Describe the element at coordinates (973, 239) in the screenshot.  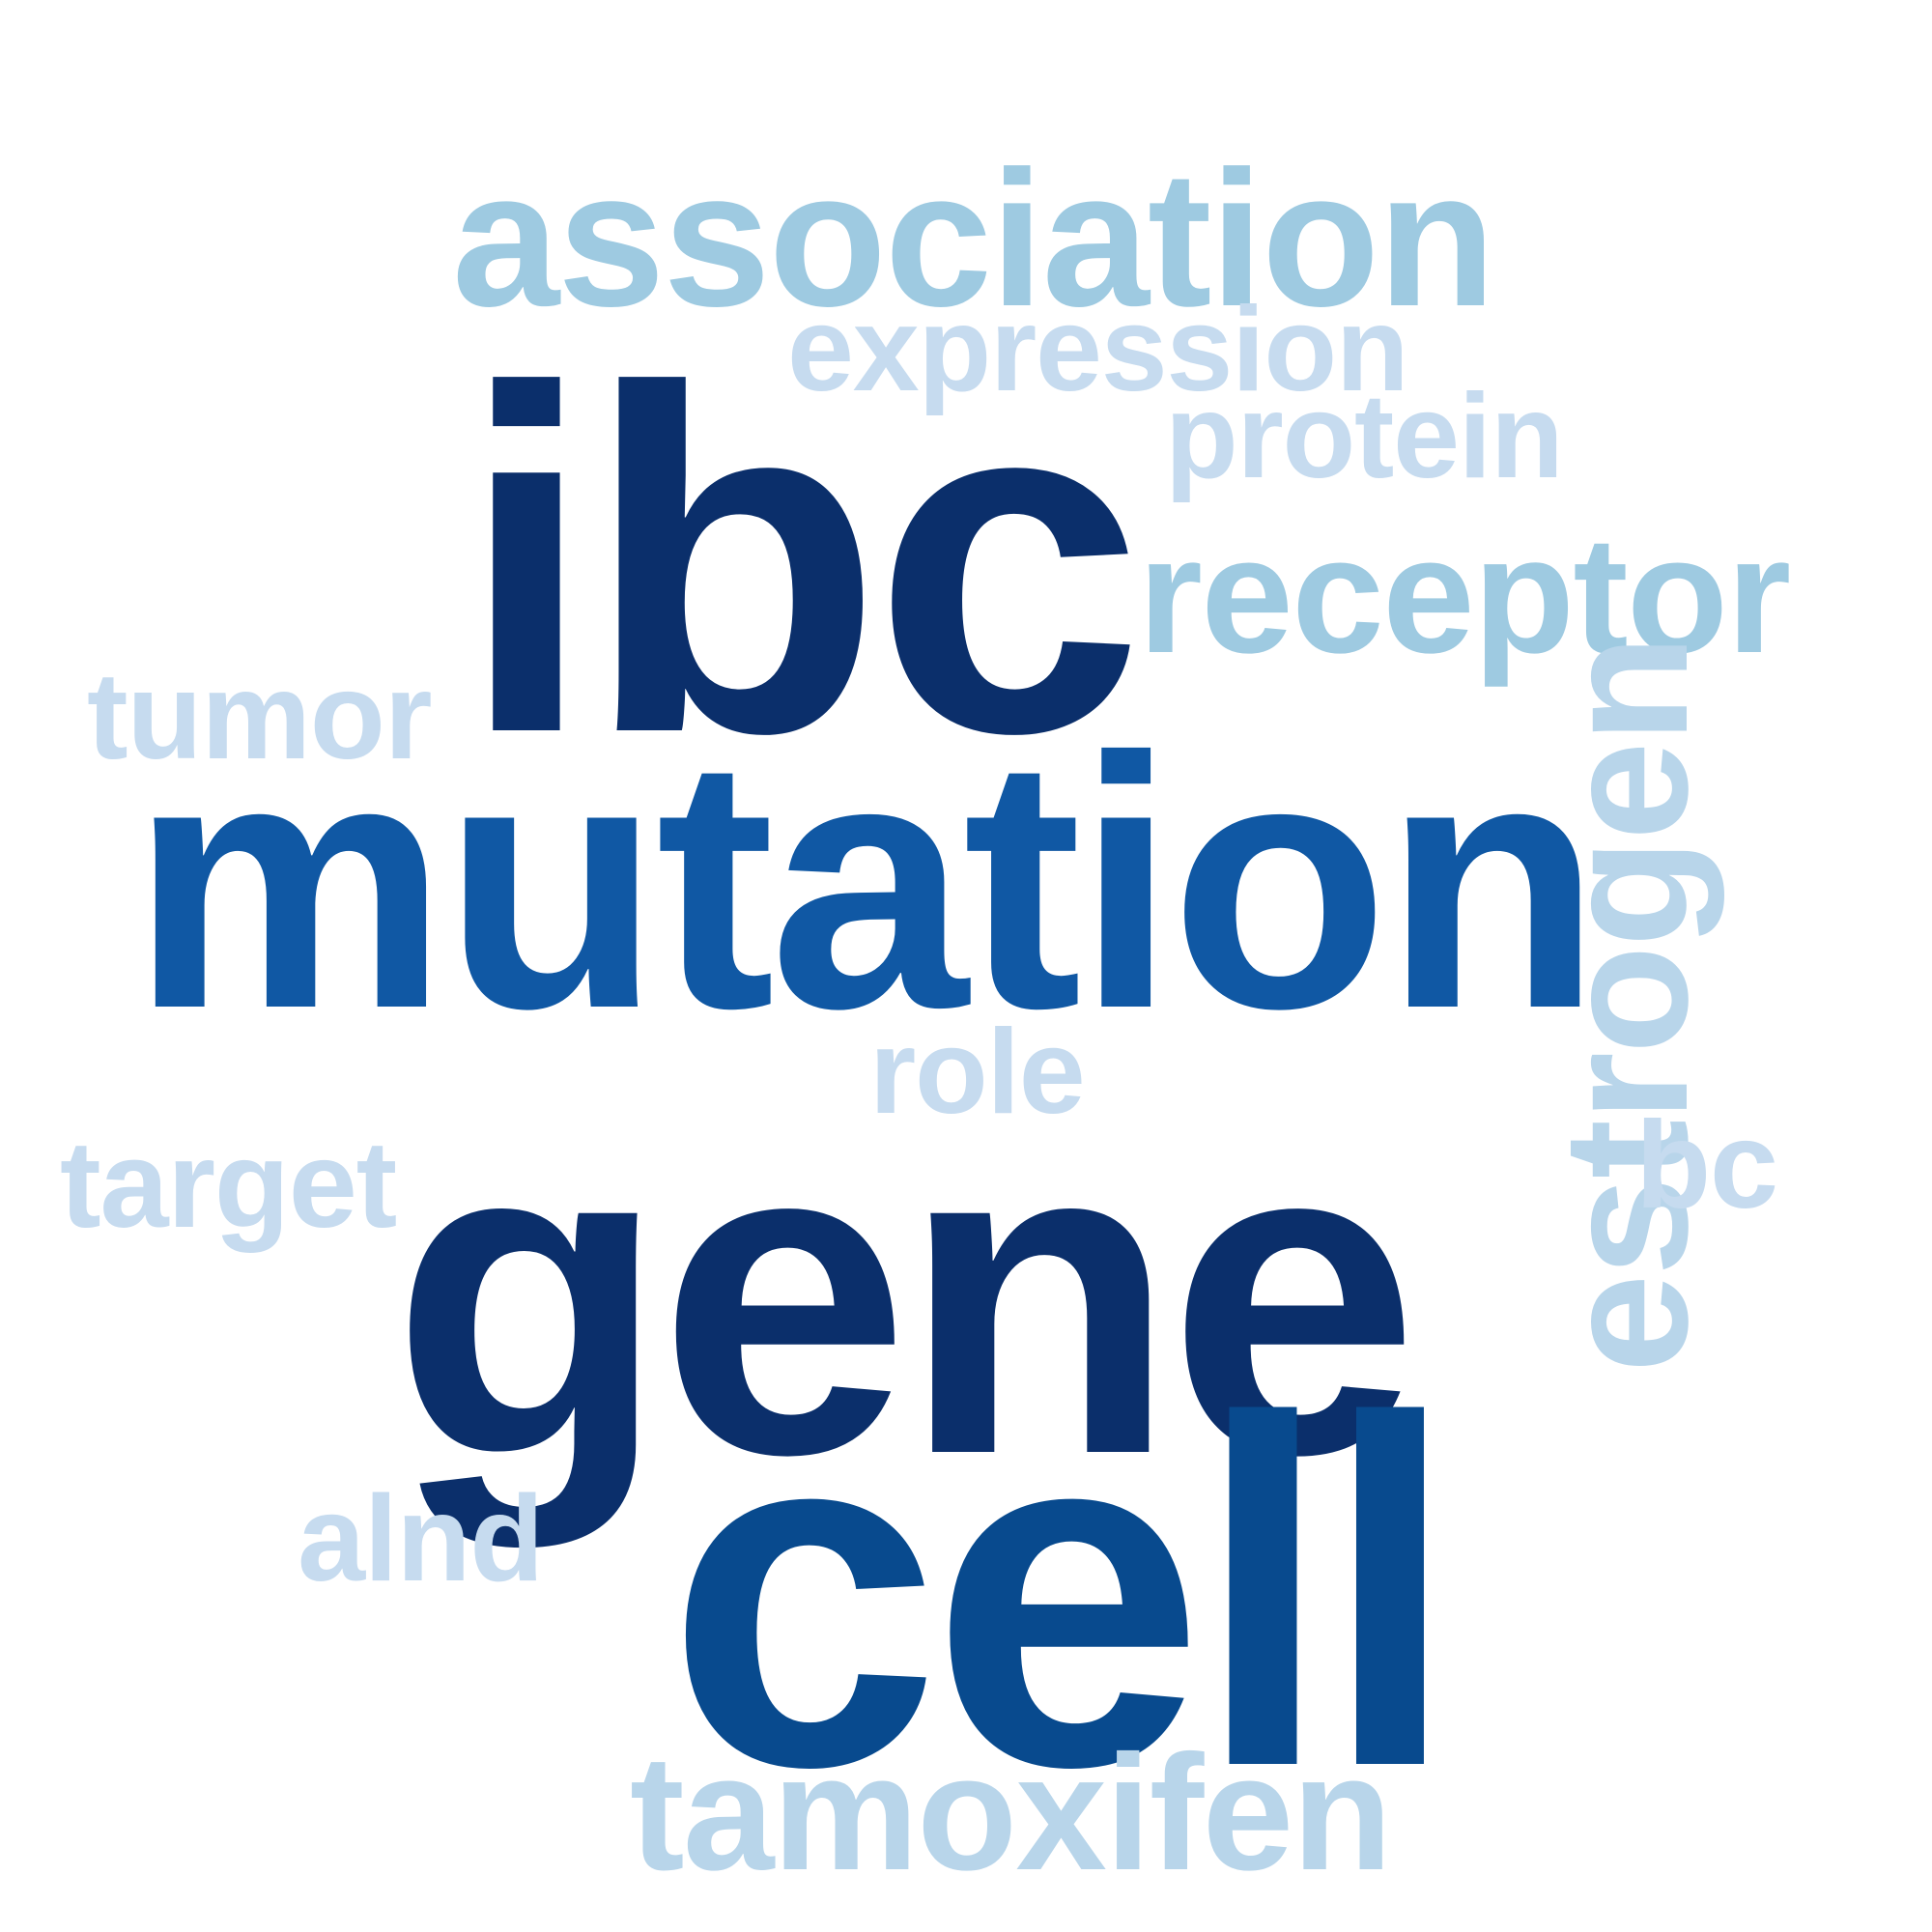
I see `word-association: association` at that location.